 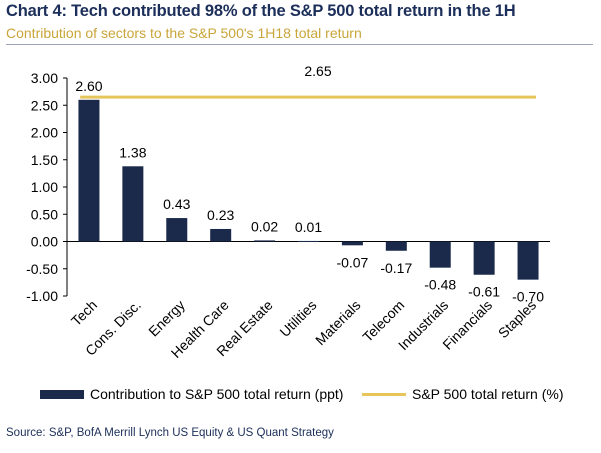 I want to click on bar-value-label: 0.01, so click(x=308, y=227).